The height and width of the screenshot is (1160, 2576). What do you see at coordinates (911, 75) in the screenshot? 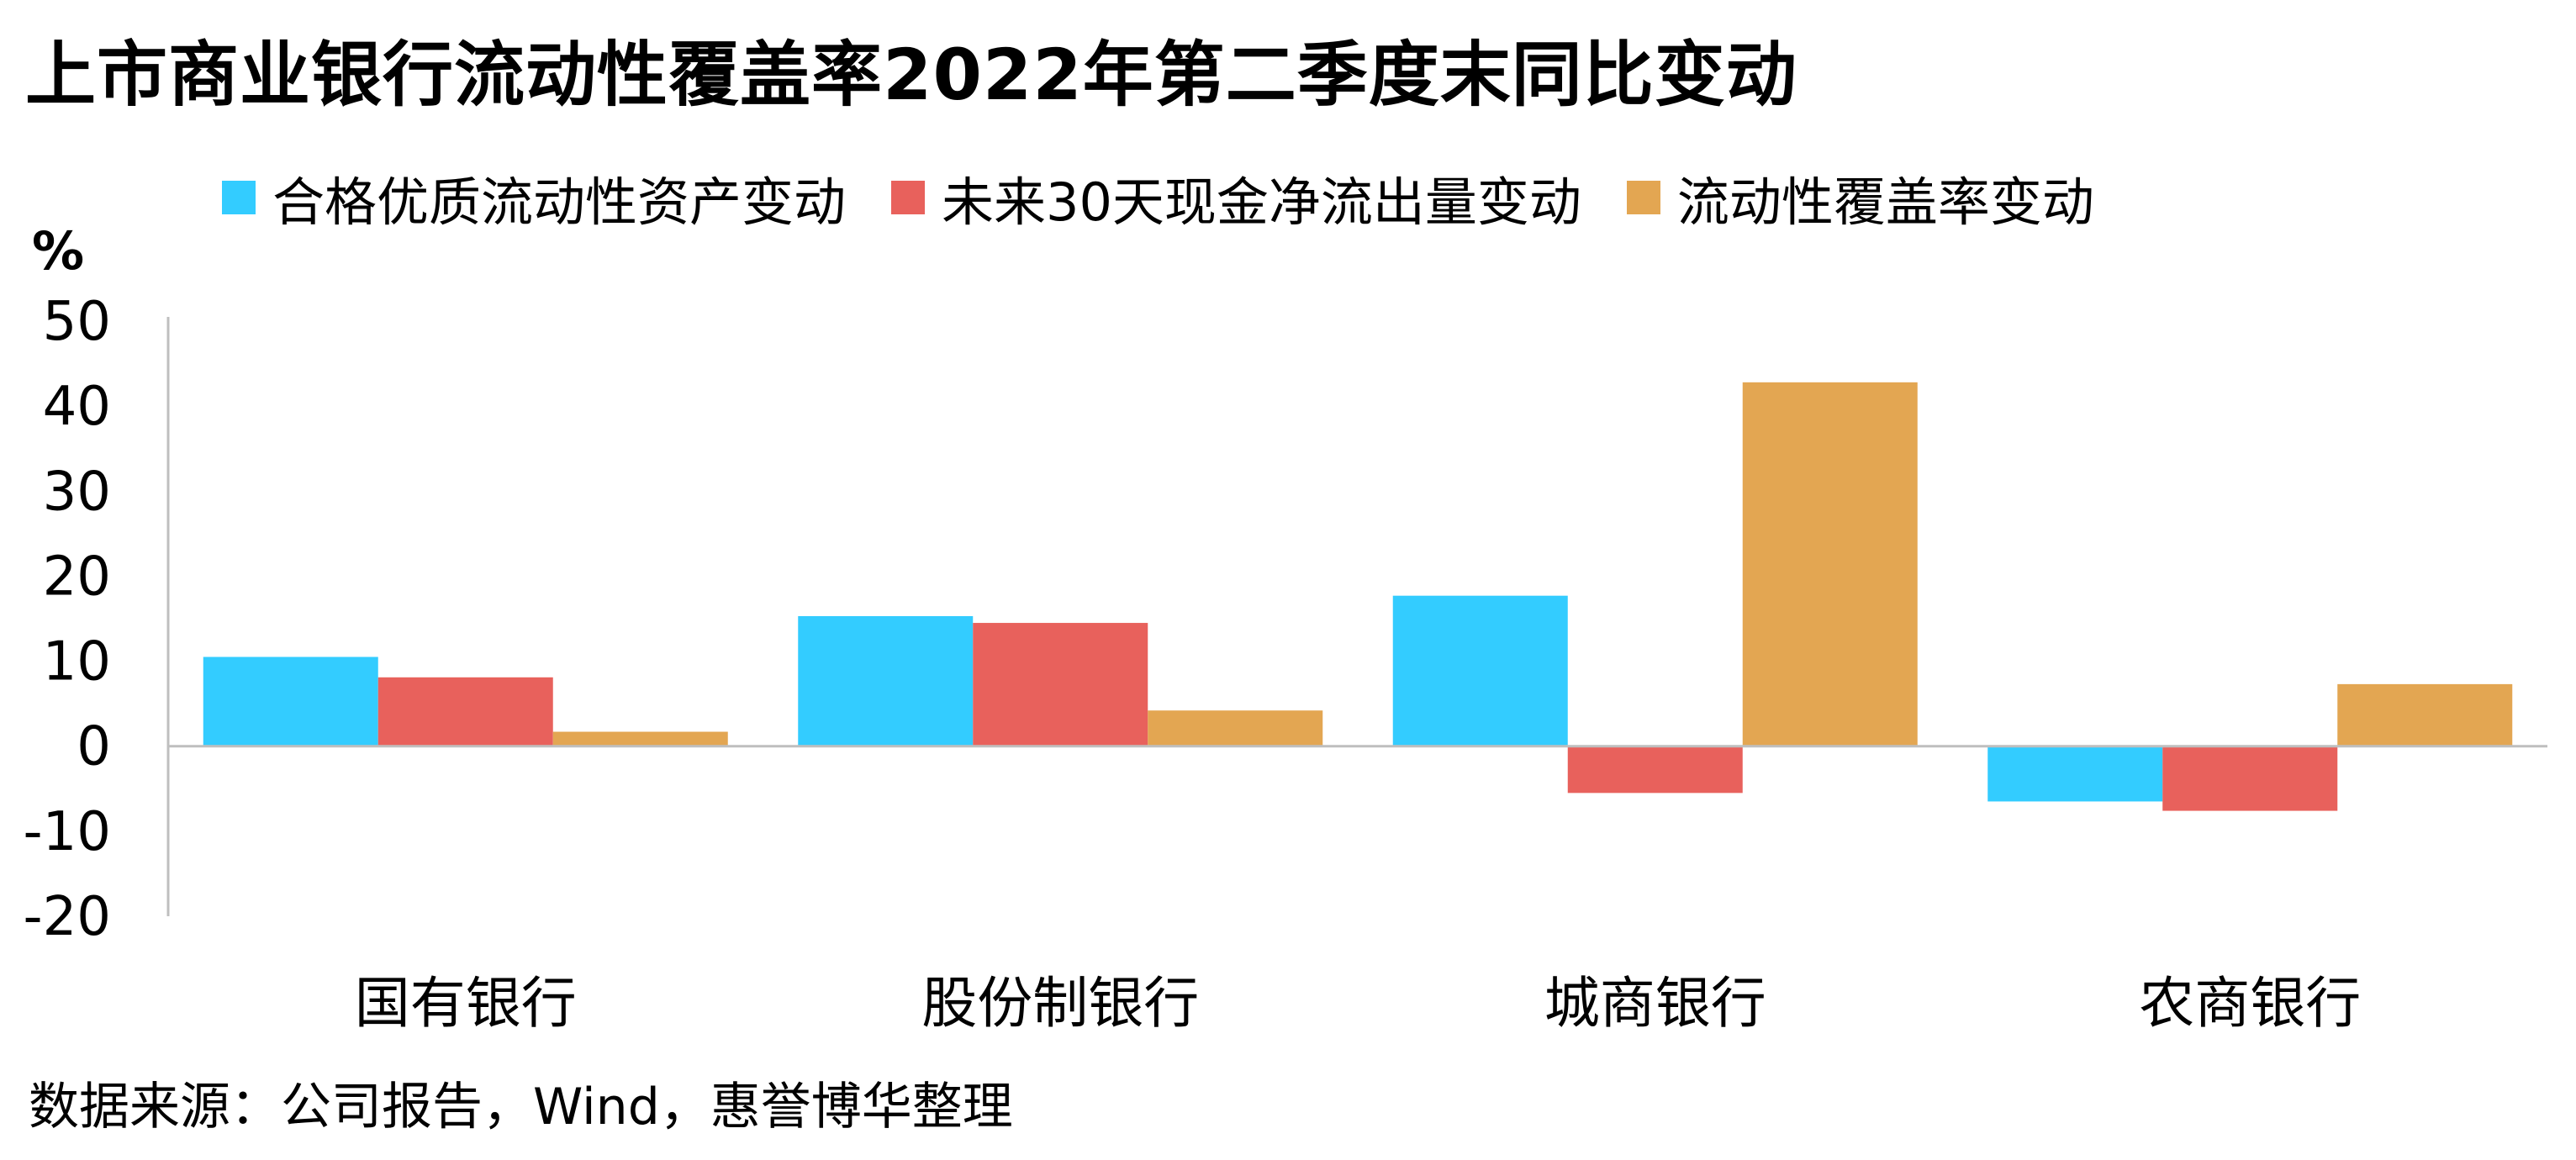
I see `chart-title: 上市商业银行流动性覆盖率2022年第二季度末同比变动` at bounding box center [911, 75].